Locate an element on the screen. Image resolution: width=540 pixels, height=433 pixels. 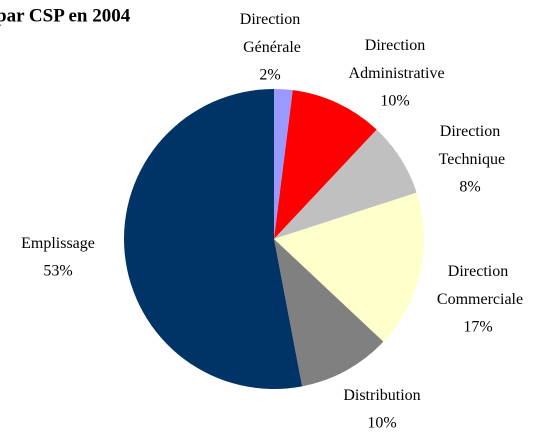
slice-label: Direction Technique is located at coordinates (470, 145).